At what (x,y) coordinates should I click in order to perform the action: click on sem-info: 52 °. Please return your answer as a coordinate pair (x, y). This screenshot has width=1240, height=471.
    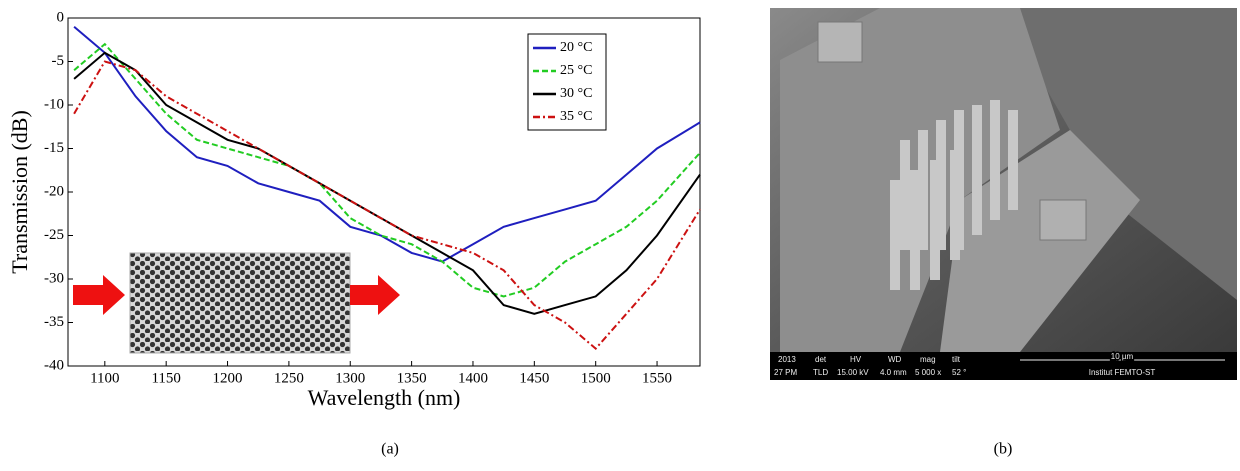
    Looking at the image, I should click on (959, 372).